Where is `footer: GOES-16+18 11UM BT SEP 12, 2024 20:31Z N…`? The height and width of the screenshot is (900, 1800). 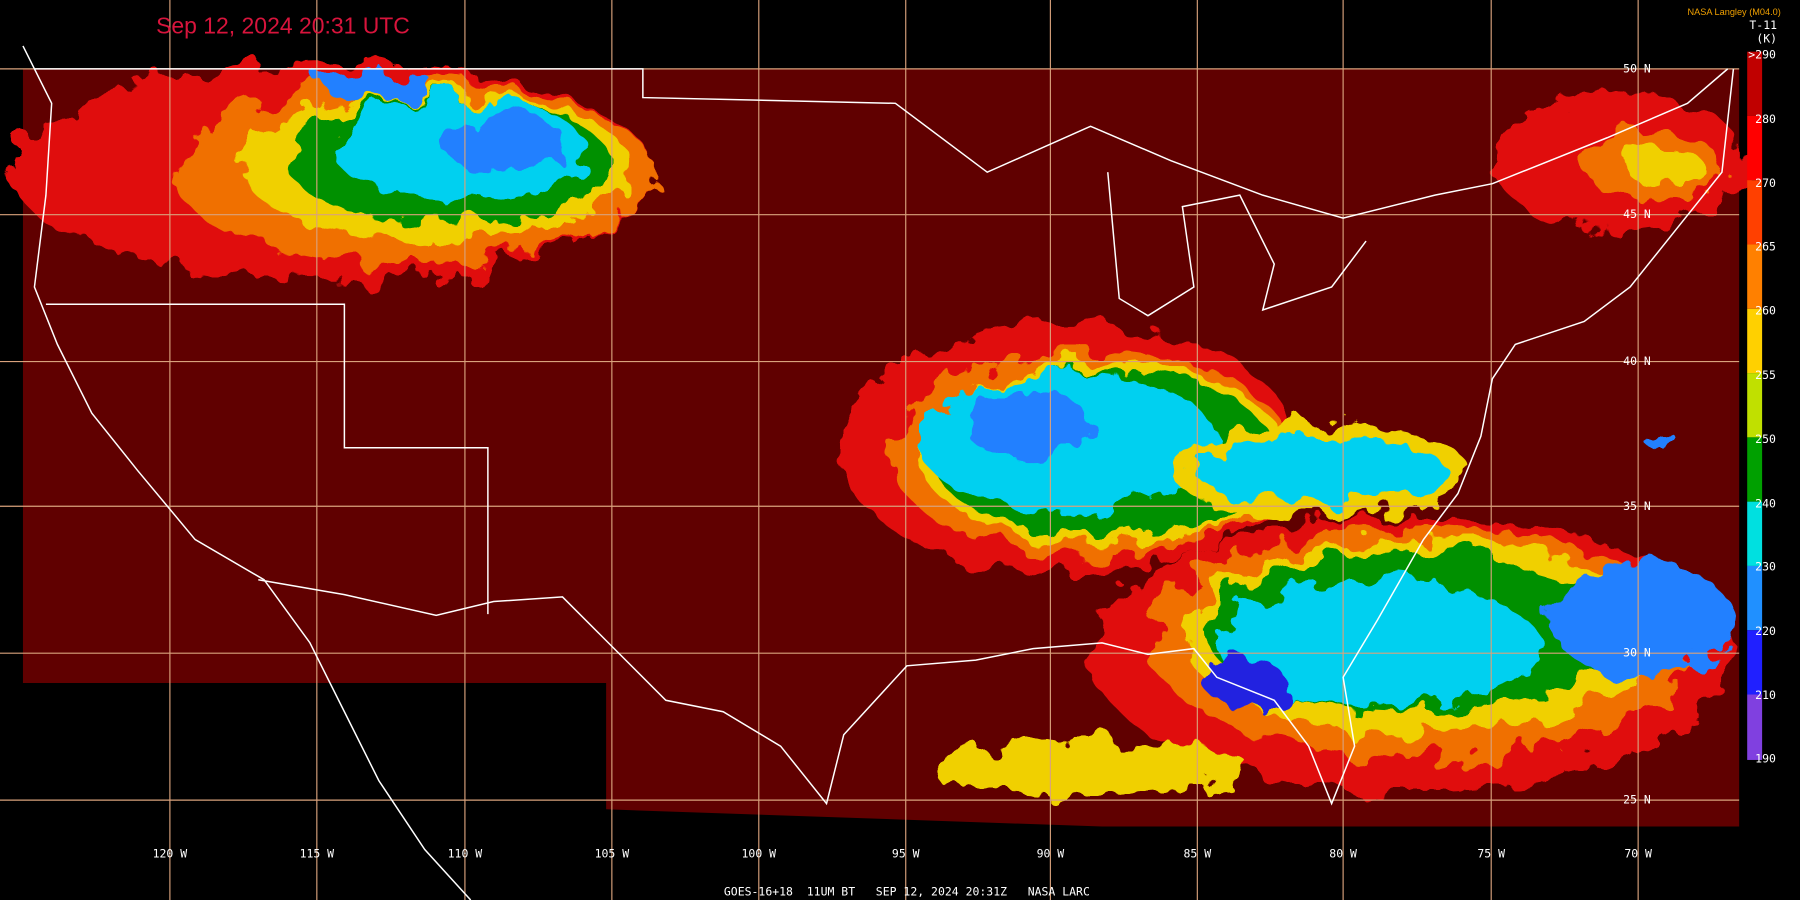
footer: GOES-16+18 11UM BT SEP 12, 2024 20:31Z N… is located at coordinates (907, 891).